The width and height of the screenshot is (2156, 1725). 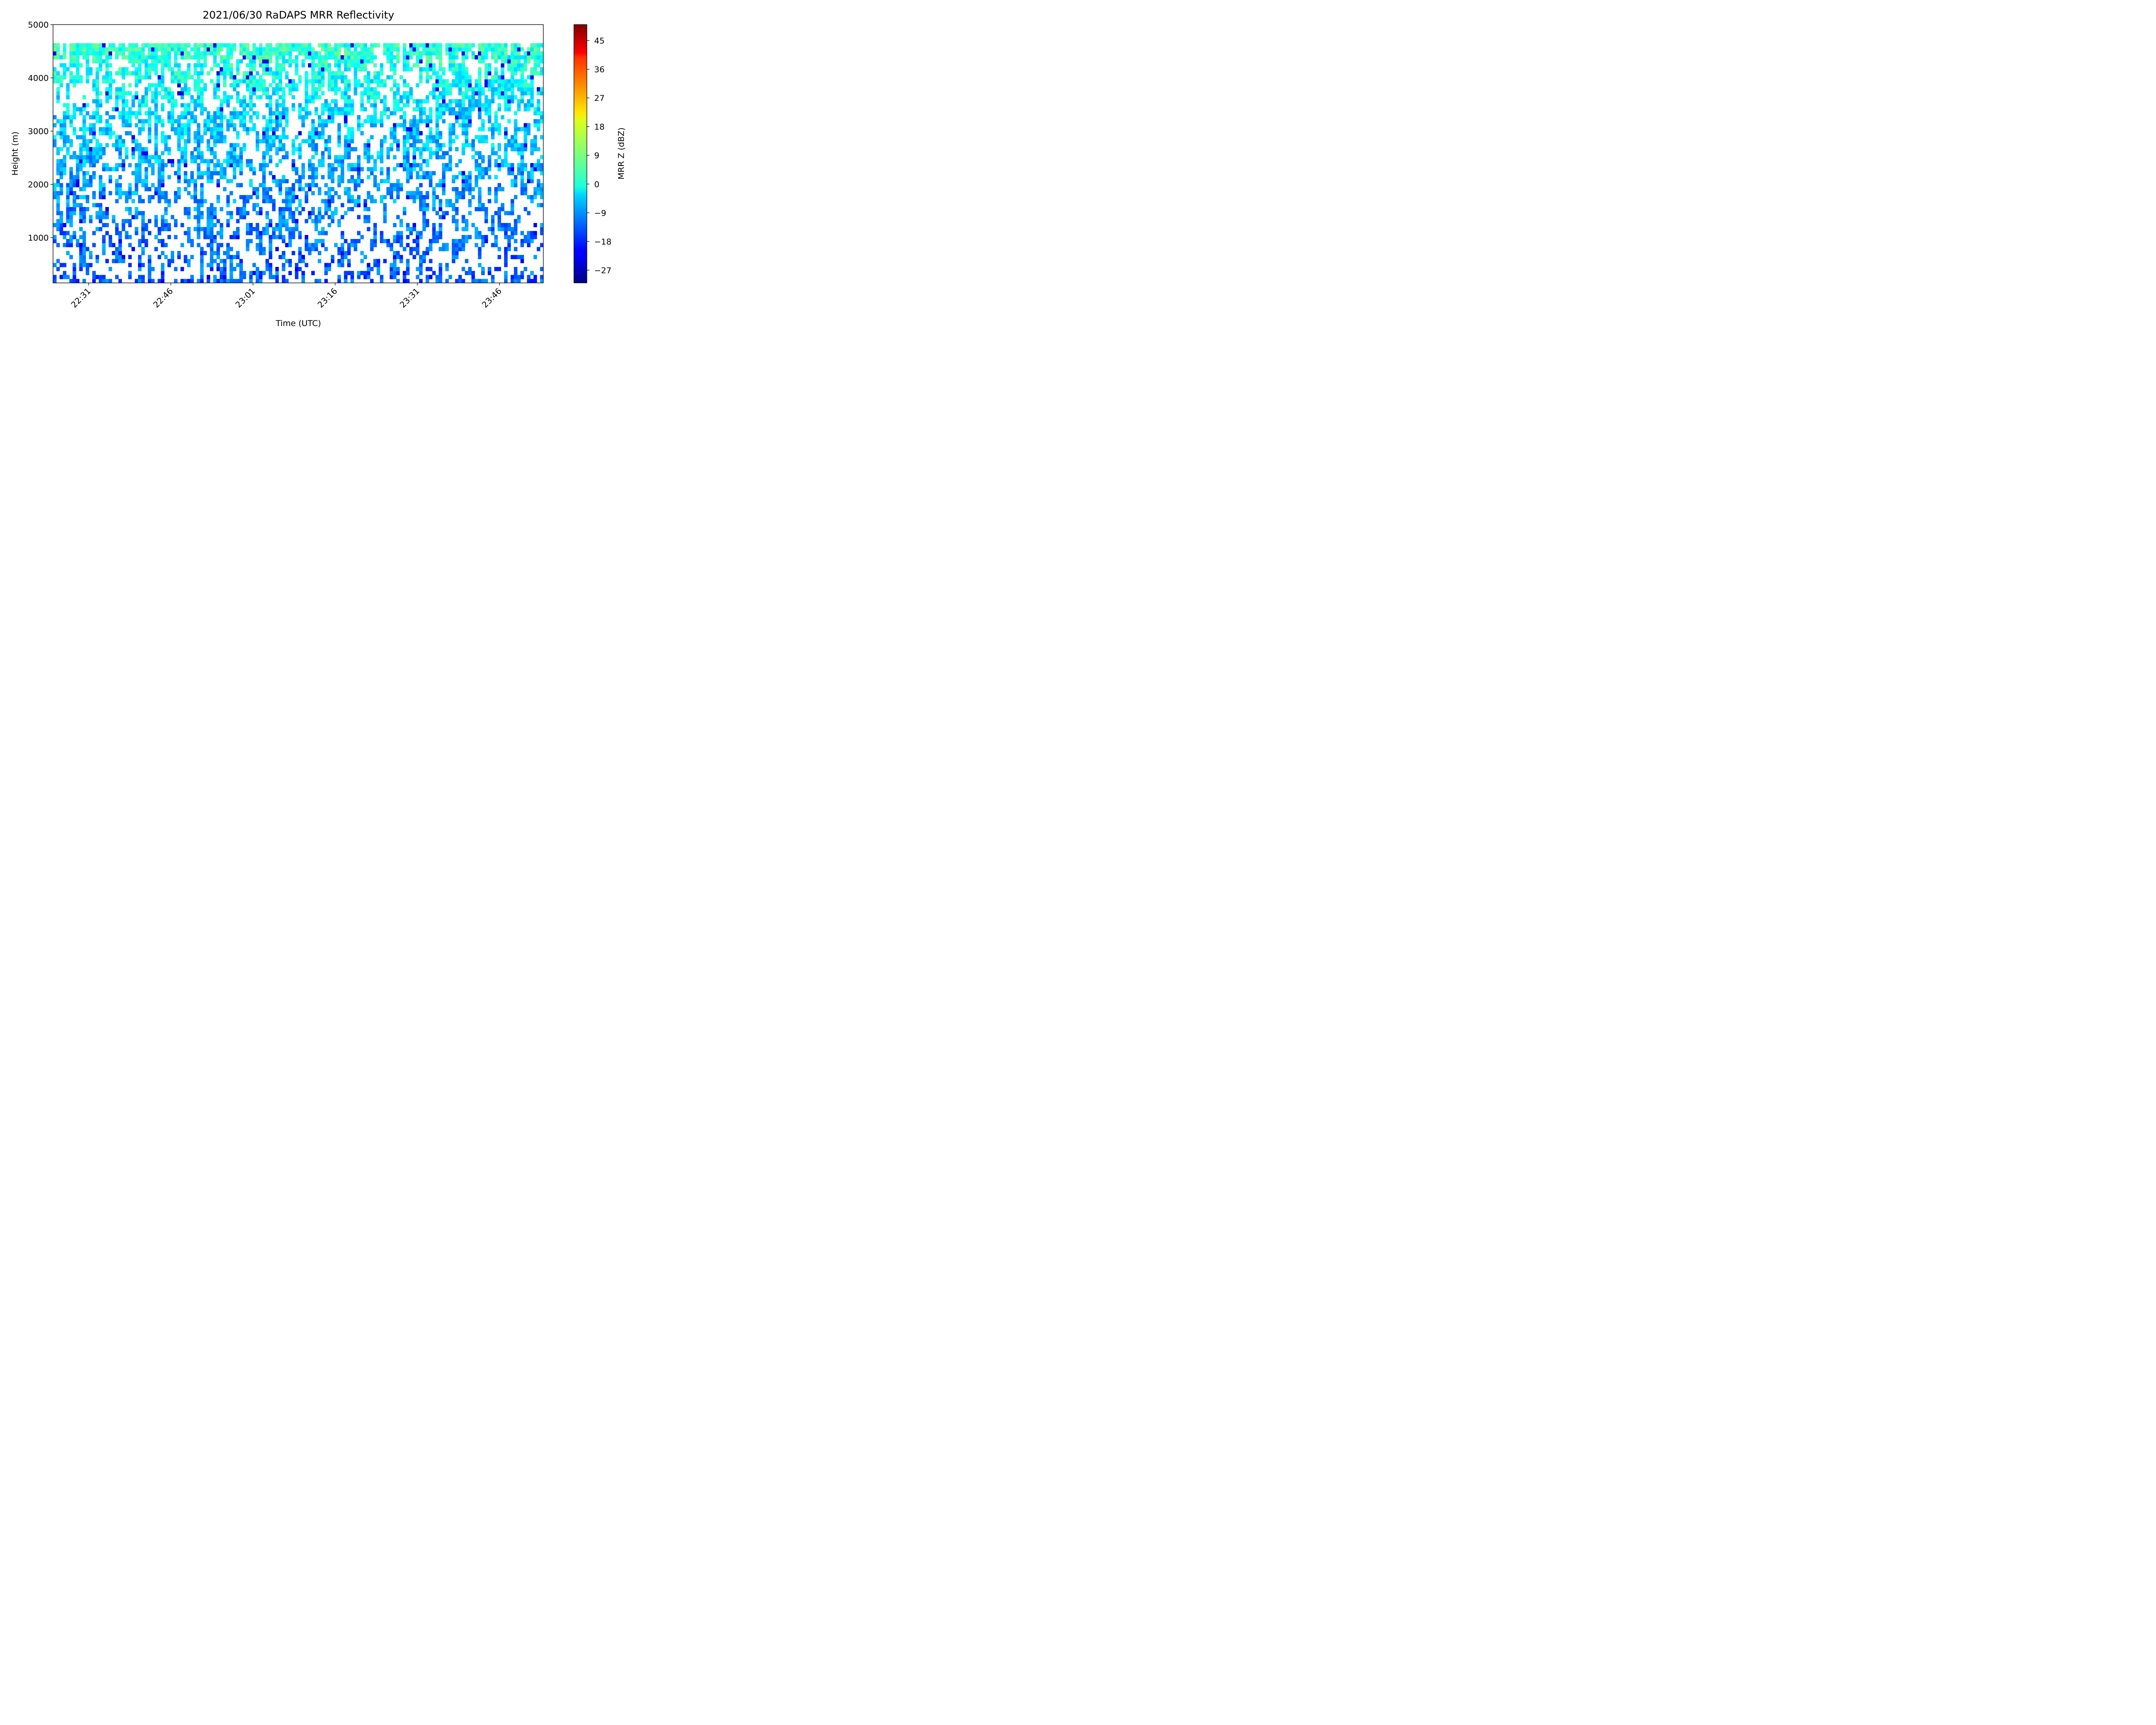 What do you see at coordinates (163, 298) in the screenshot?
I see `x-tick-label: 22:46` at bounding box center [163, 298].